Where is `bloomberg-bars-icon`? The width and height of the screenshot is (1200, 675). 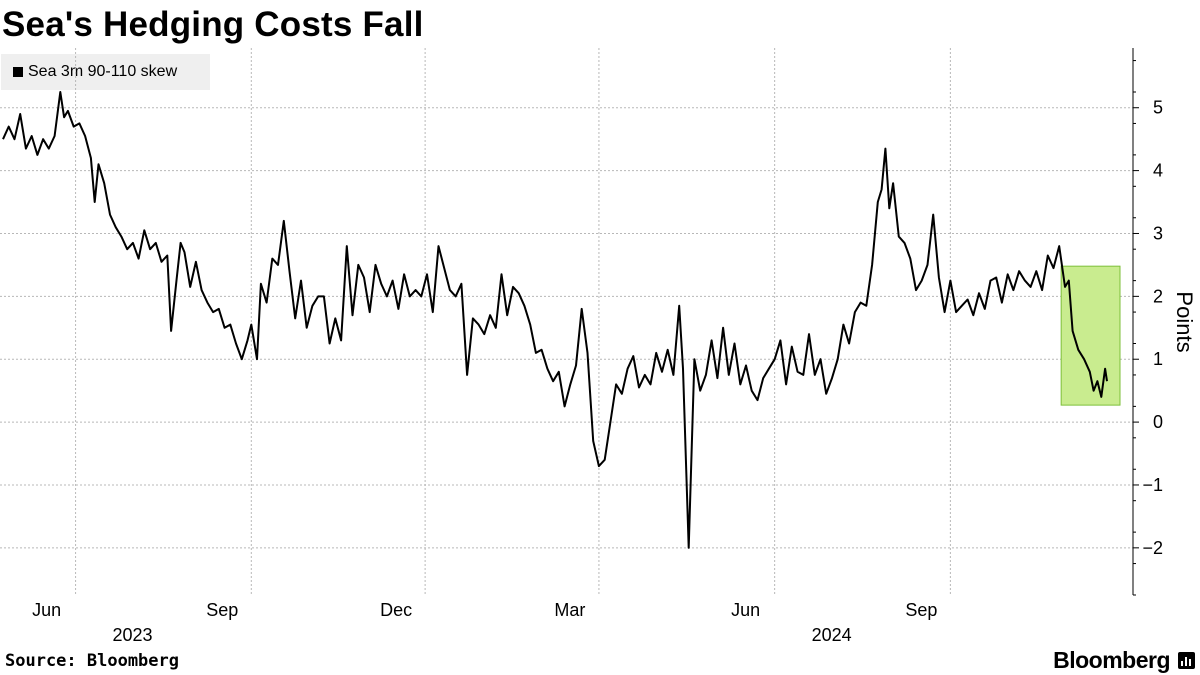 bloomberg-bars-icon is located at coordinates (1186, 660).